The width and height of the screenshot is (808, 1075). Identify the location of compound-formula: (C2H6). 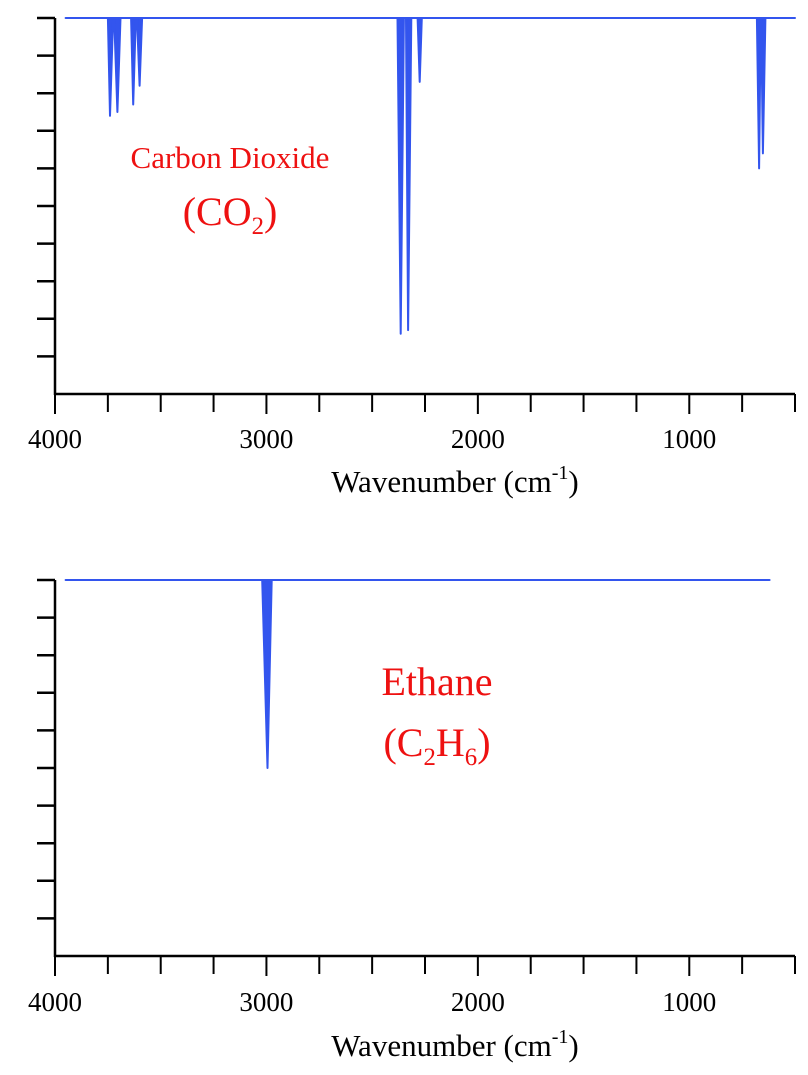
(436, 745).